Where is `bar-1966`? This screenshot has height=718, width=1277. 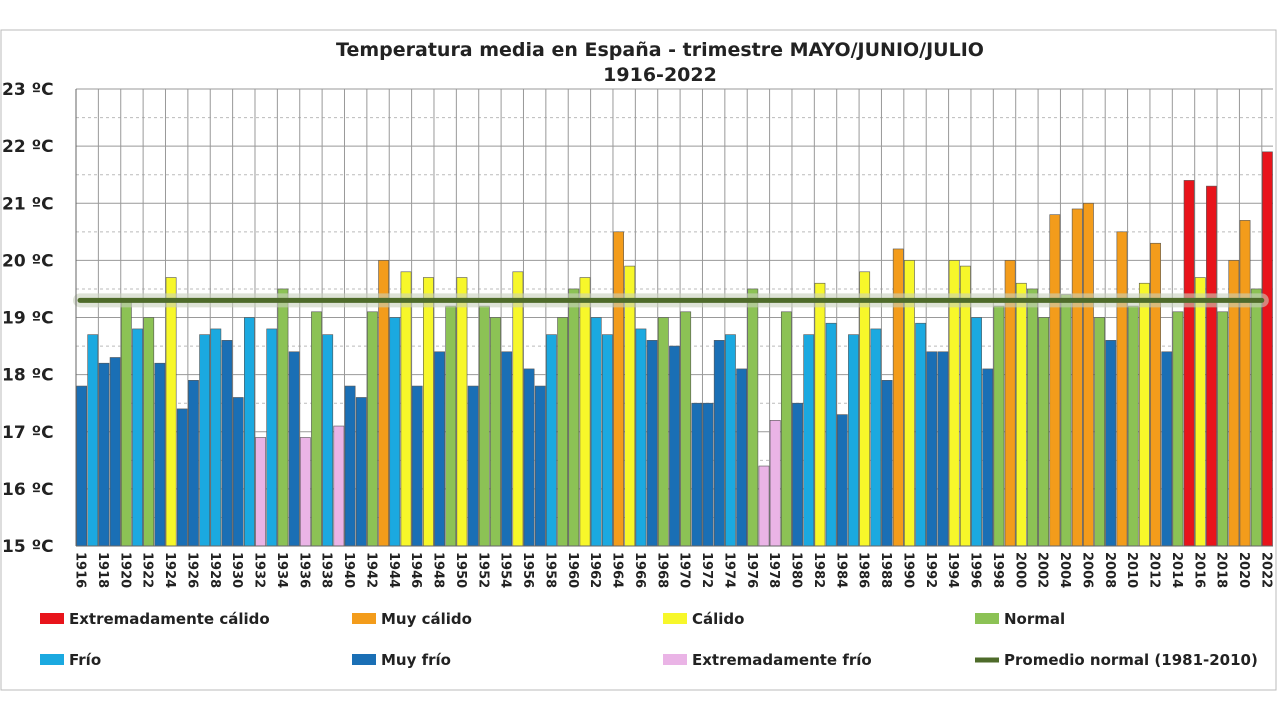 bar-1966 is located at coordinates (641, 437).